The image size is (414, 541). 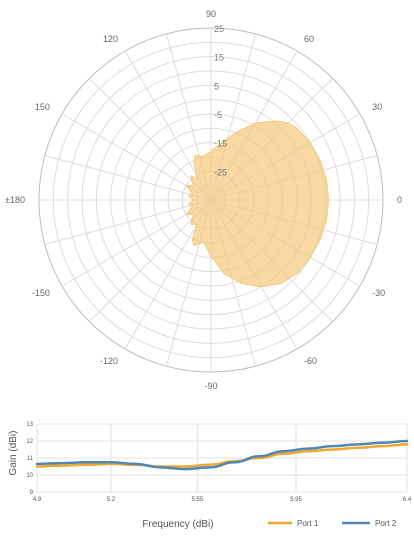 I want to click on polar-series, so click(x=257, y=204).